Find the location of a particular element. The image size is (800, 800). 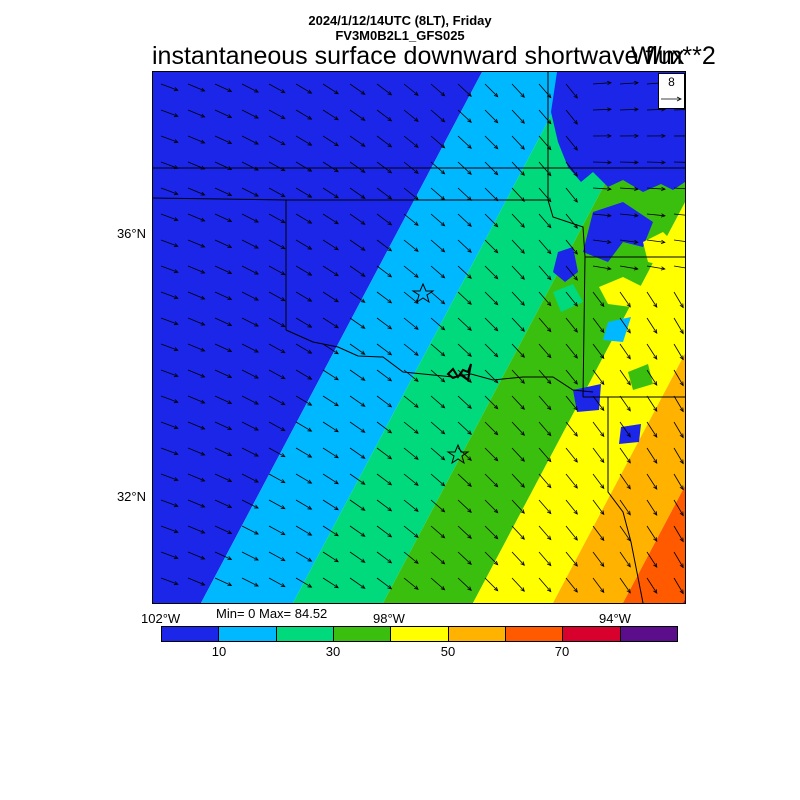

model-name-label: FV3M0B2L1_GFS025 is located at coordinates (400, 35).